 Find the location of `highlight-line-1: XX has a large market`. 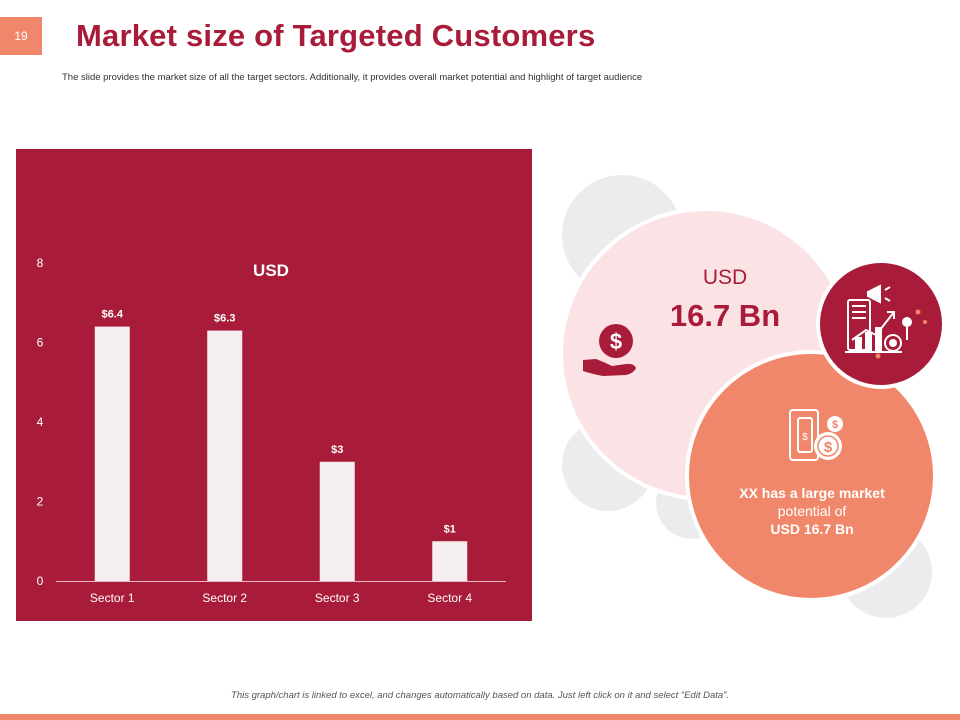

highlight-line-1: XX has a large market is located at coordinates (812, 493).